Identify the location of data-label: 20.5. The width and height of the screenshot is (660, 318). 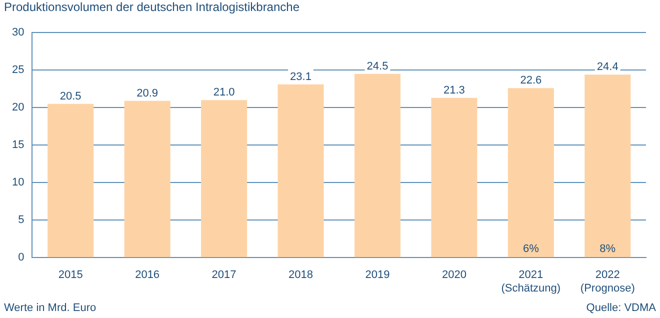
(71, 96).